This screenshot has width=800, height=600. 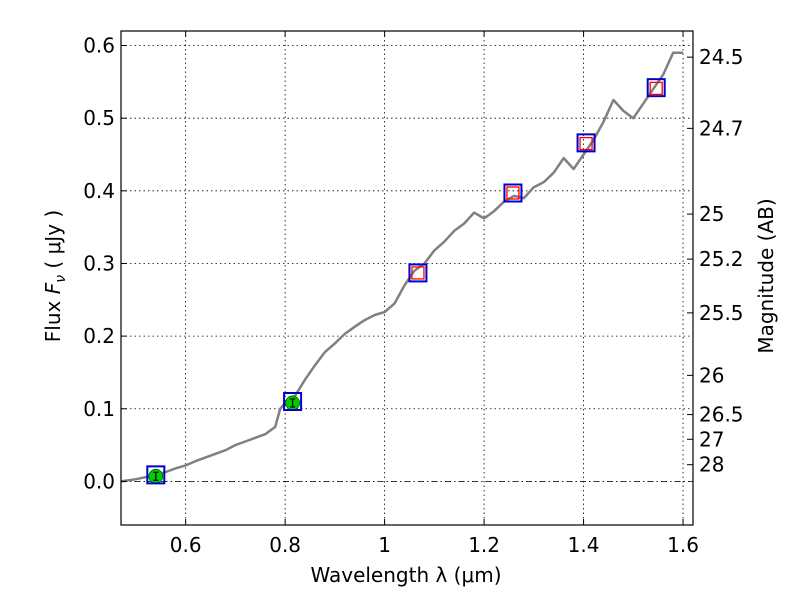 I want to click on x-tick-label: 1.2, so click(x=484, y=545).